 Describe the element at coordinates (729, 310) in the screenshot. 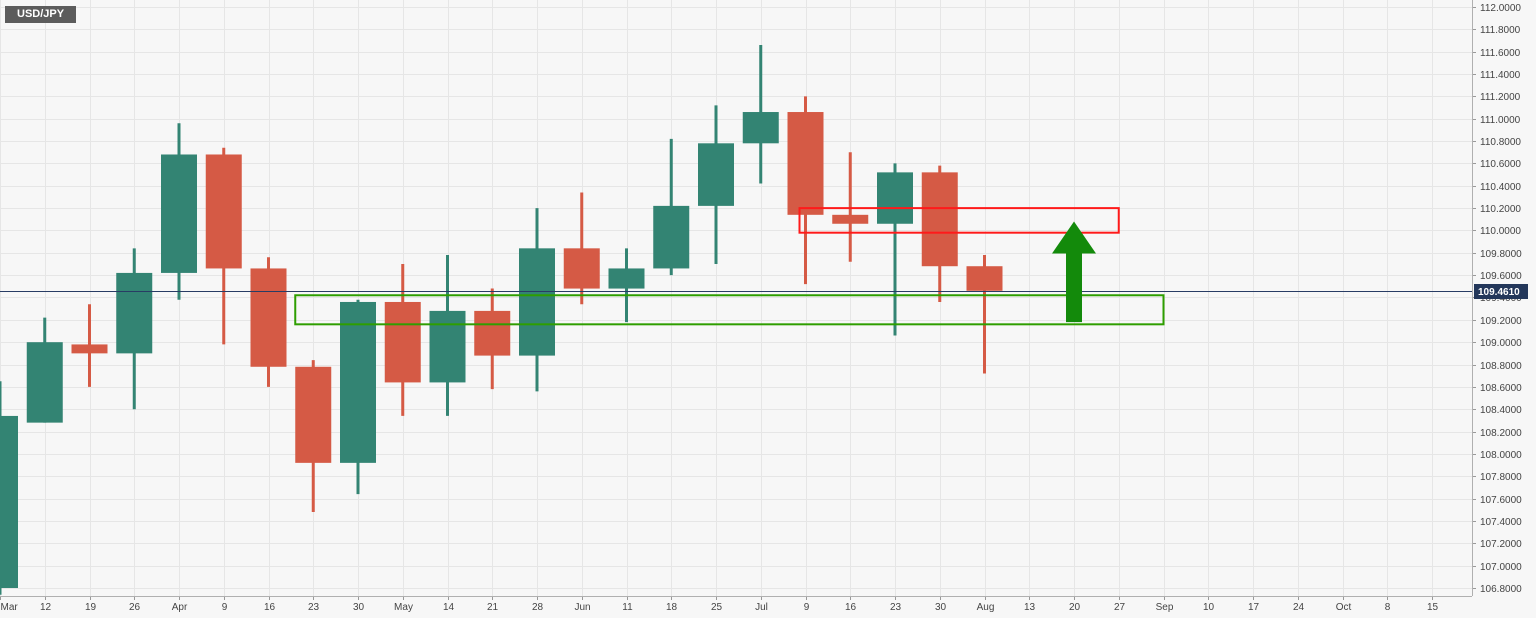

I see `support-zone-box` at that location.